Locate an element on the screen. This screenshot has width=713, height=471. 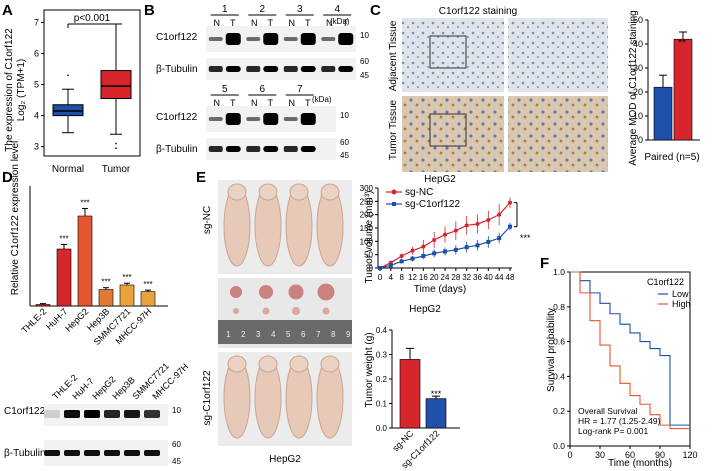
panel-f-stat-3: Log-rank P= 0.001 is located at coordinates (613, 431).